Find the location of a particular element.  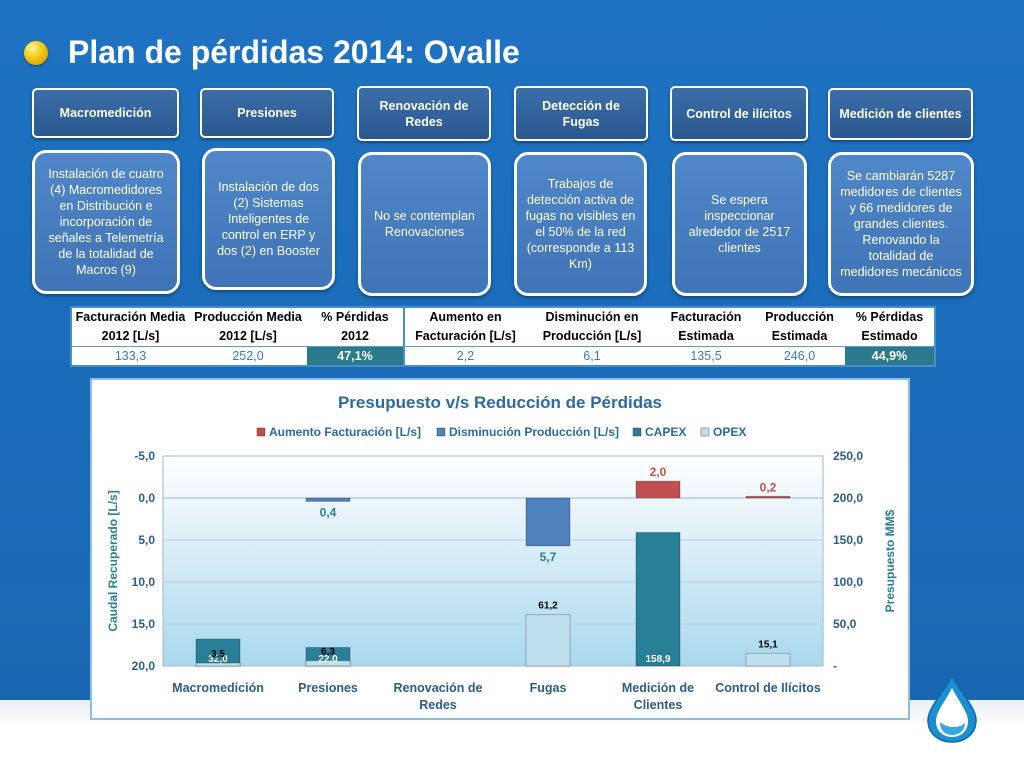

x-tick-label: Macromedición is located at coordinates (218, 688).